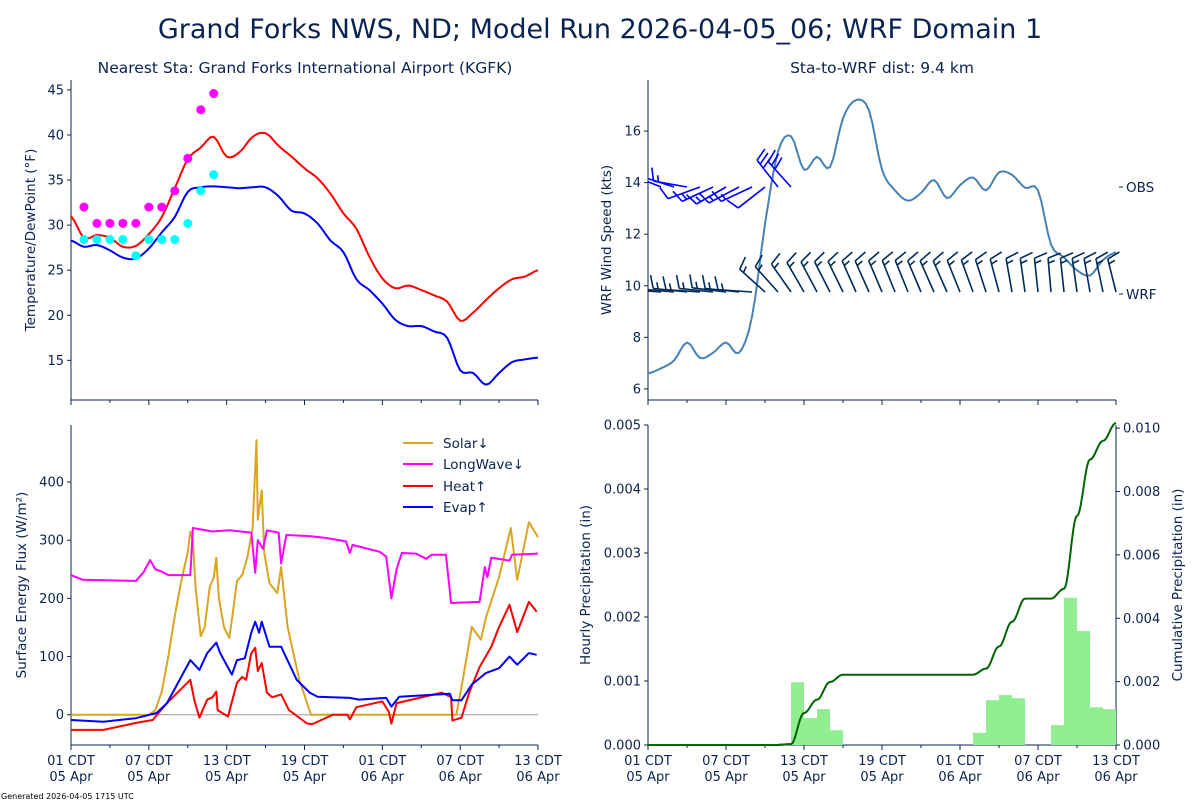 The height and width of the screenshot is (804, 1200). I want to click on evap-flux-line, so click(304, 672).